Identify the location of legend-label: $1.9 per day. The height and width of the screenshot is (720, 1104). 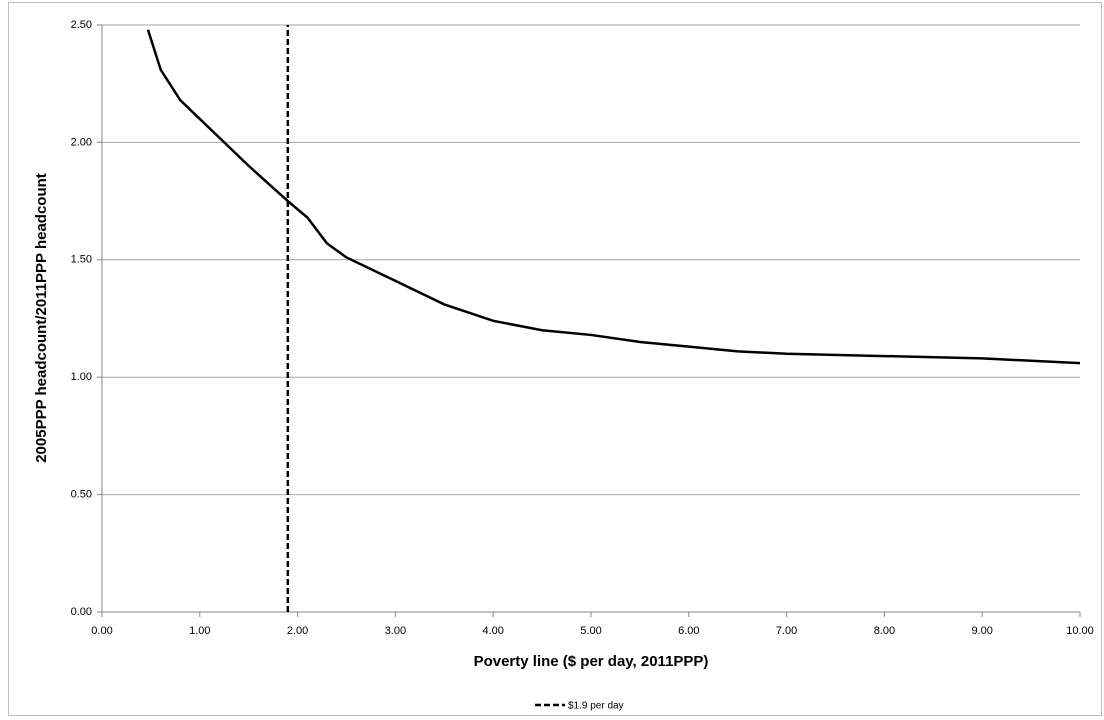
(596, 706).